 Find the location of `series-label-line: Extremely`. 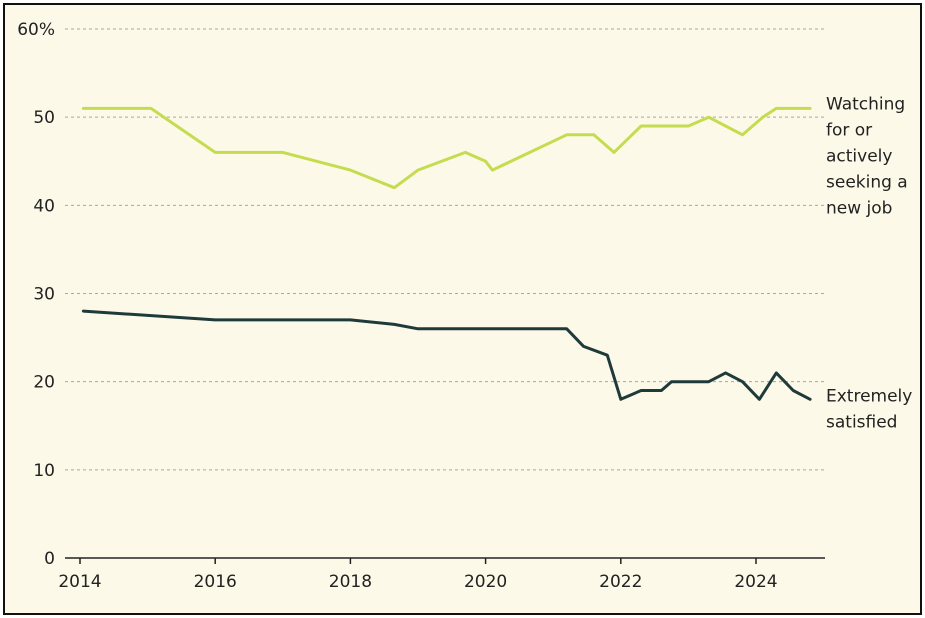

series-label-line: Extremely is located at coordinates (869, 396).